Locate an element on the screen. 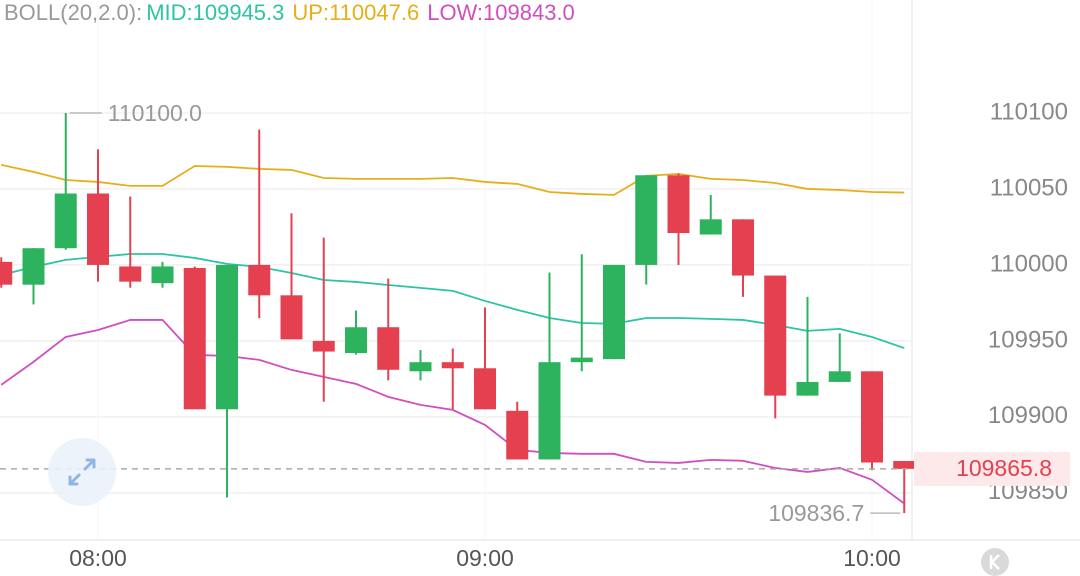  y-tick-label: 110000 is located at coordinates (1029, 263).